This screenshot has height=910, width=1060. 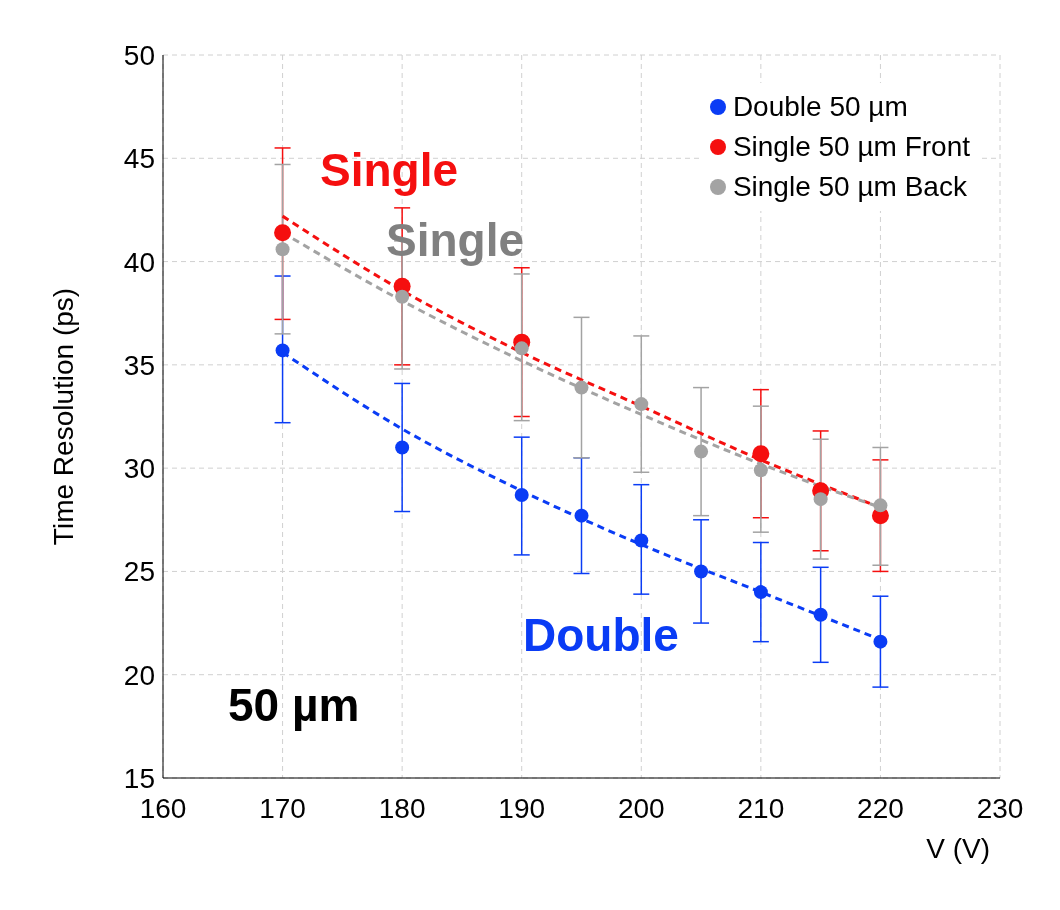 I want to click on x-axis-title: V (V), so click(x=958, y=848).